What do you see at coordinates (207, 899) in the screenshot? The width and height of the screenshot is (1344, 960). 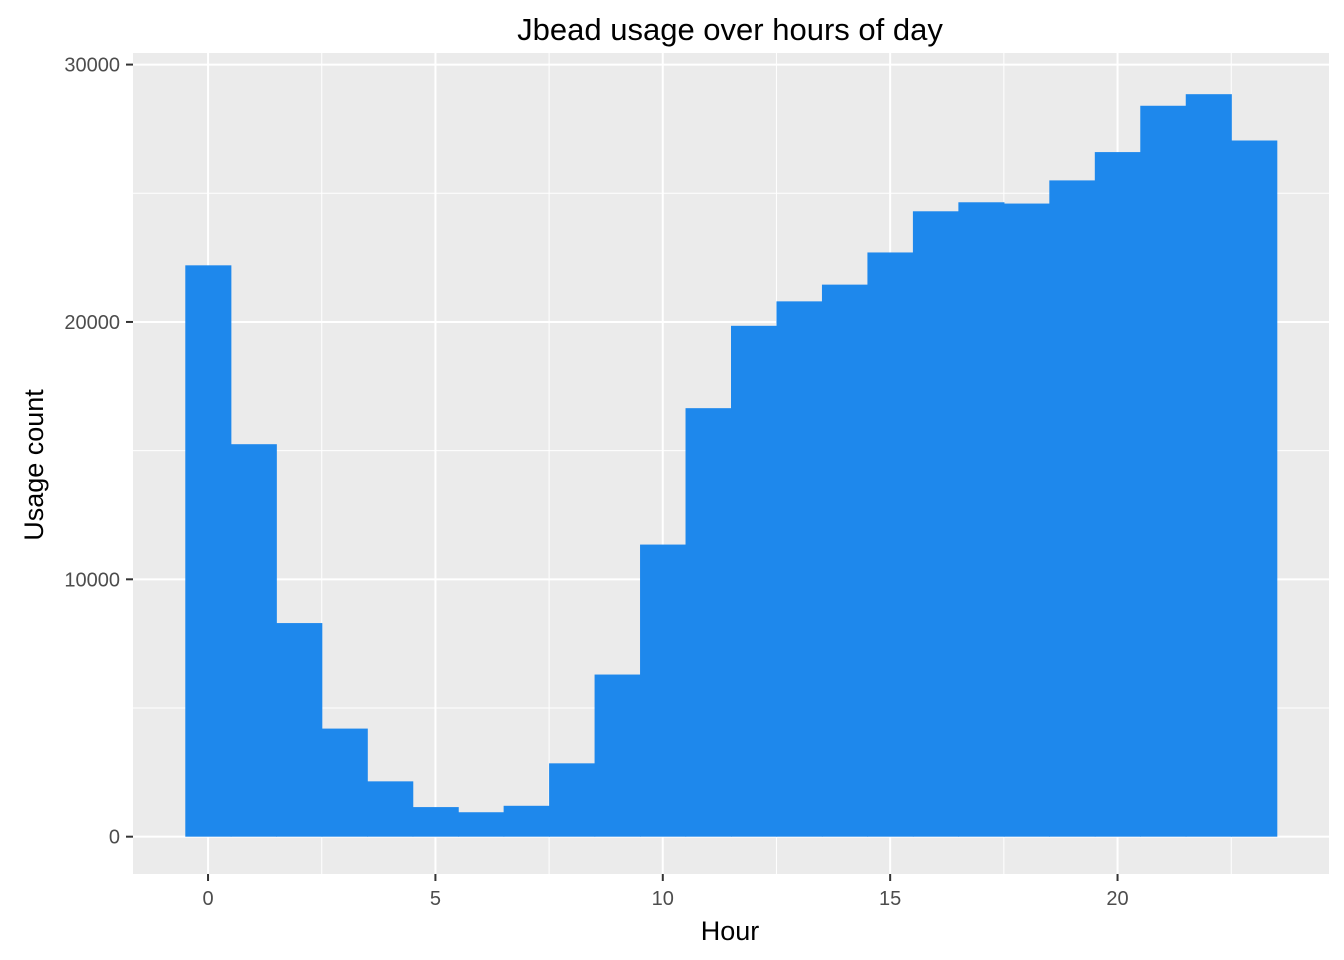 I see `x-tick-label: 0` at bounding box center [207, 899].